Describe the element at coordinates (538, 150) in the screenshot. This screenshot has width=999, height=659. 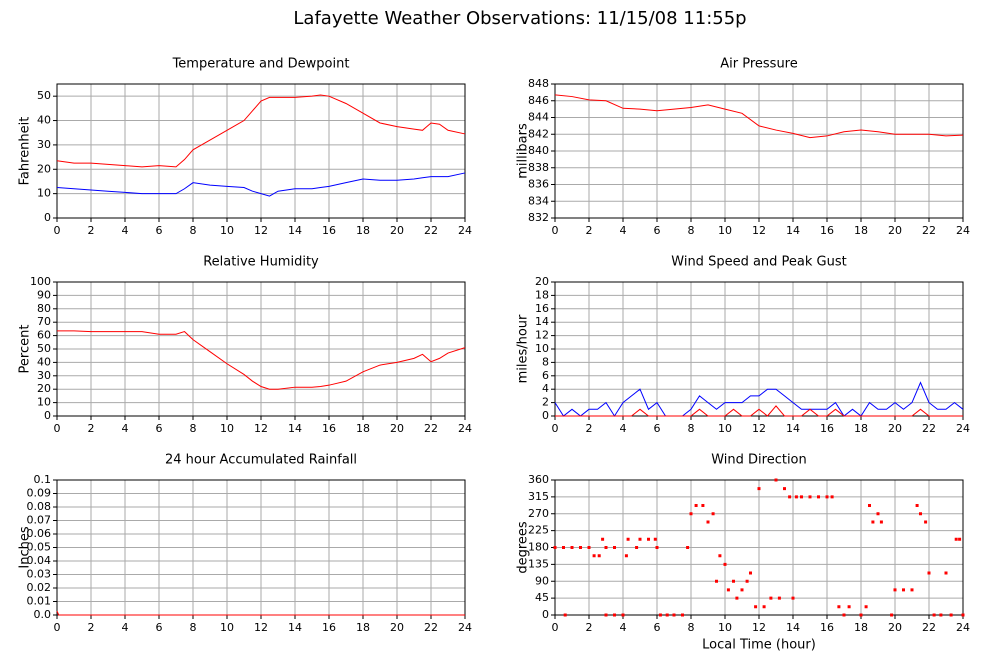
I see `y-tick-label: 840` at that location.